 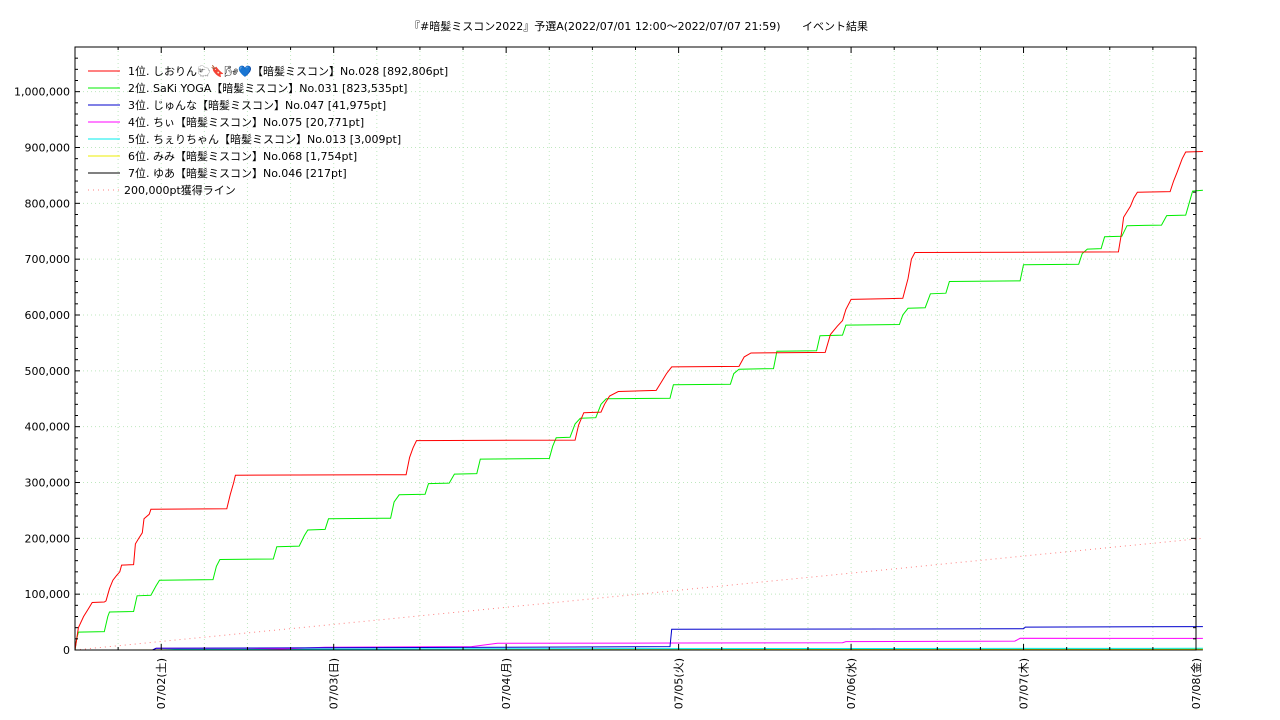 What do you see at coordinates (237, 173) in the screenshot?
I see `legend-label-7: 7位. ゆあ【暗髪ミスコン】No.046 [217pt]` at bounding box center [237, 173].